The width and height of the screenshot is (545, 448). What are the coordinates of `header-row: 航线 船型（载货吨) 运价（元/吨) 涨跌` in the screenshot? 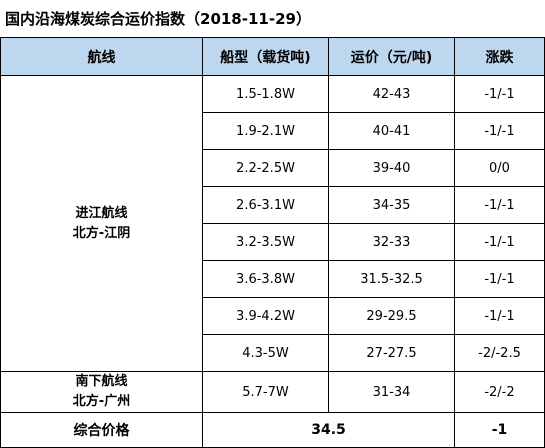 It's located at (272, 56).